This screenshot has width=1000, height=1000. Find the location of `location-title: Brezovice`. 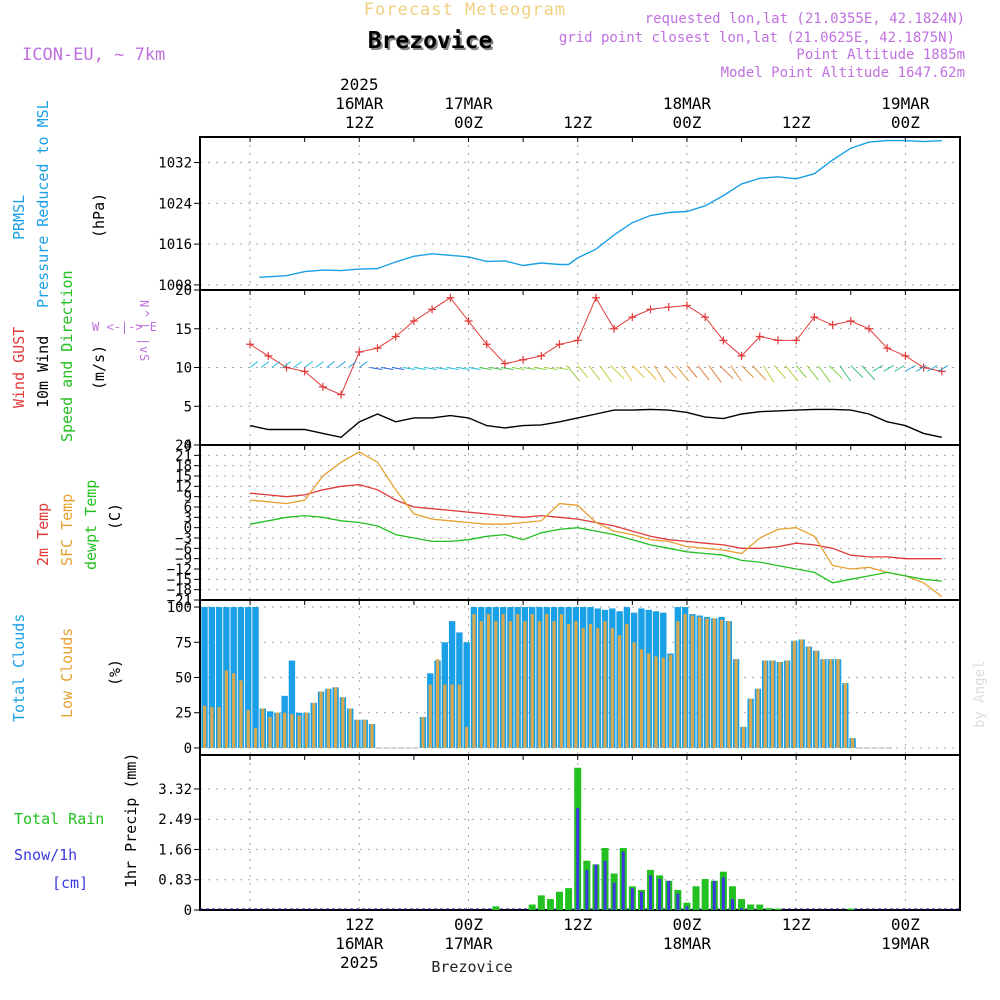

location-title: Brezovice is located at coordinates (432, 43).